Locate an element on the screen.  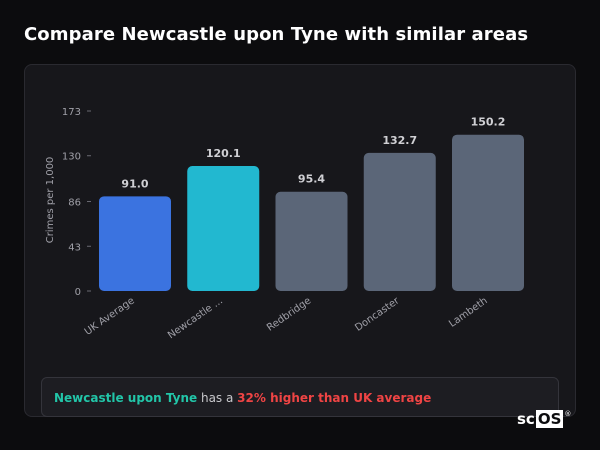
x-tick-label: UK Average is located at coordinates (110, 316).